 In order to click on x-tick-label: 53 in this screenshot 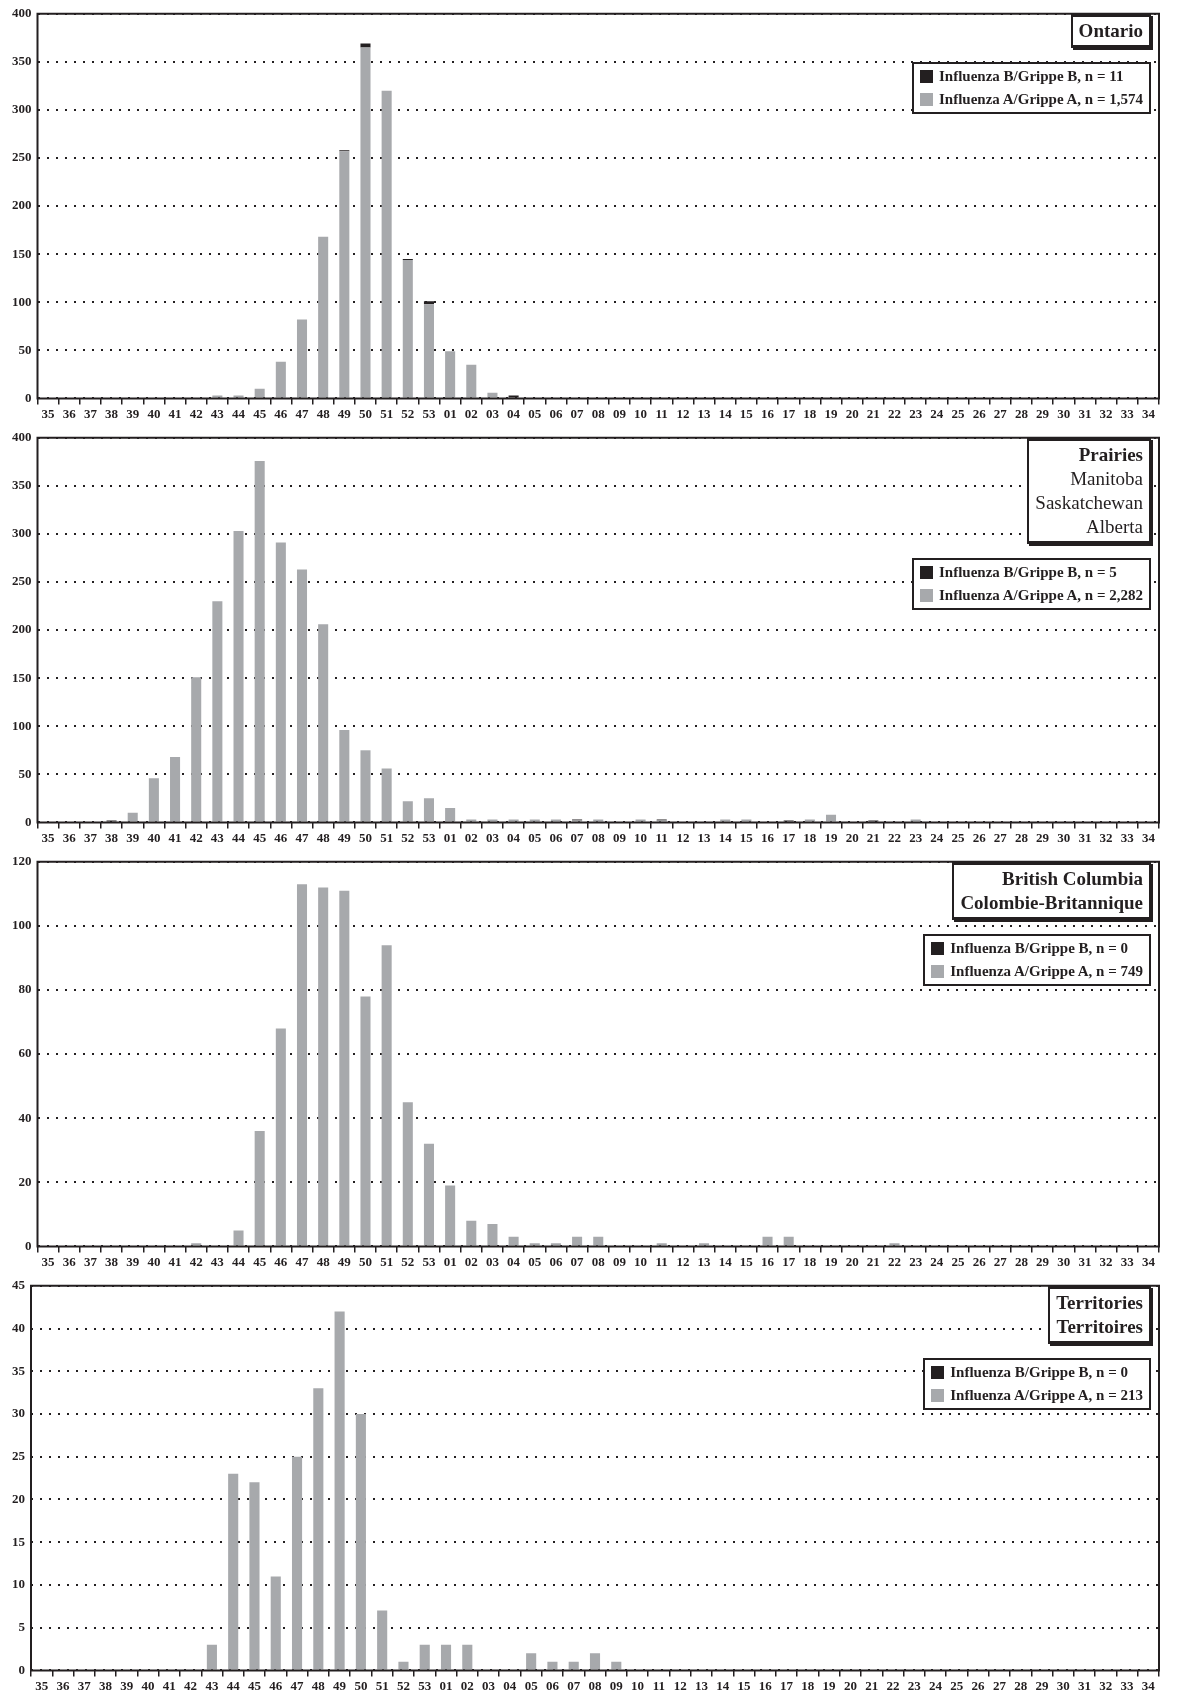, I will do `click(429, 1261)`.